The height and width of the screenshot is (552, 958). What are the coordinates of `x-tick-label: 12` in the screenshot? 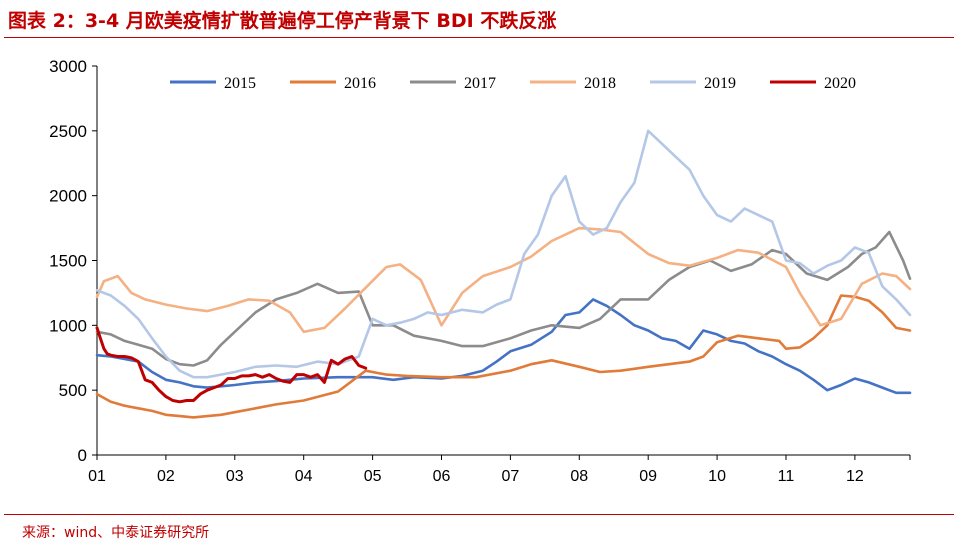 It's located at (855, 476).